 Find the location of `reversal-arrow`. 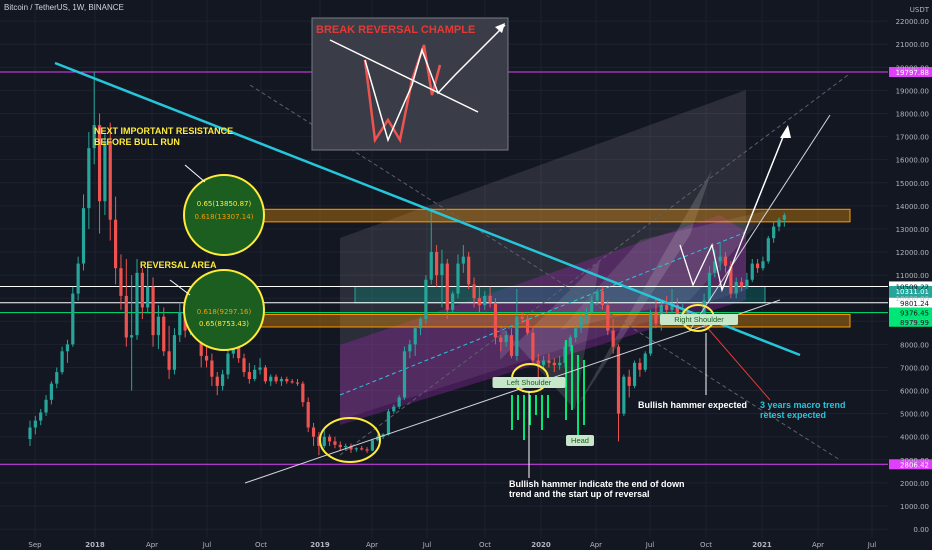

reversal-arrow is located at coordinates (180, 287).